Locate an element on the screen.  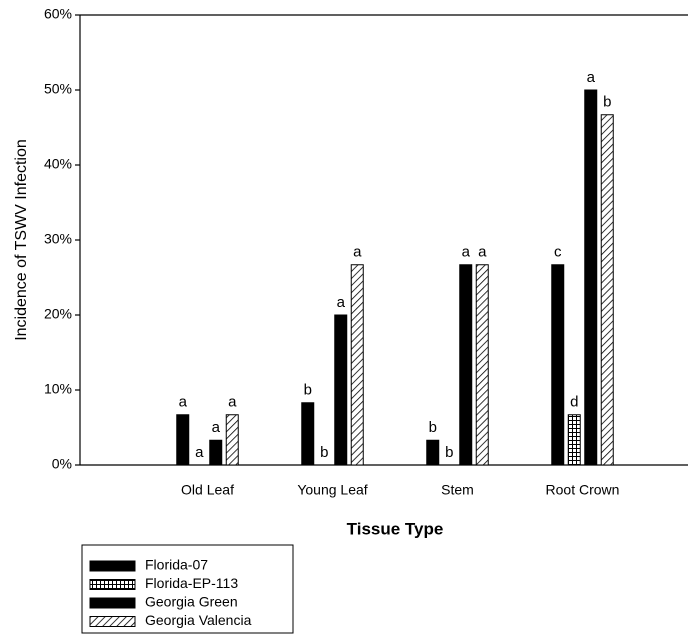
x-tick-label: Stem is located at coordinates (457, 490).